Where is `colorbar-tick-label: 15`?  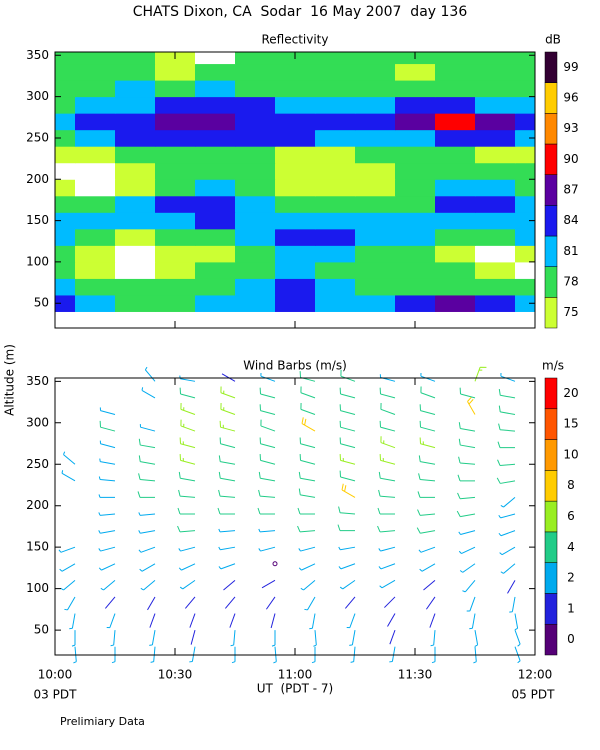
colorbar-tick-label: 15 is located at coordinates (570, 424).